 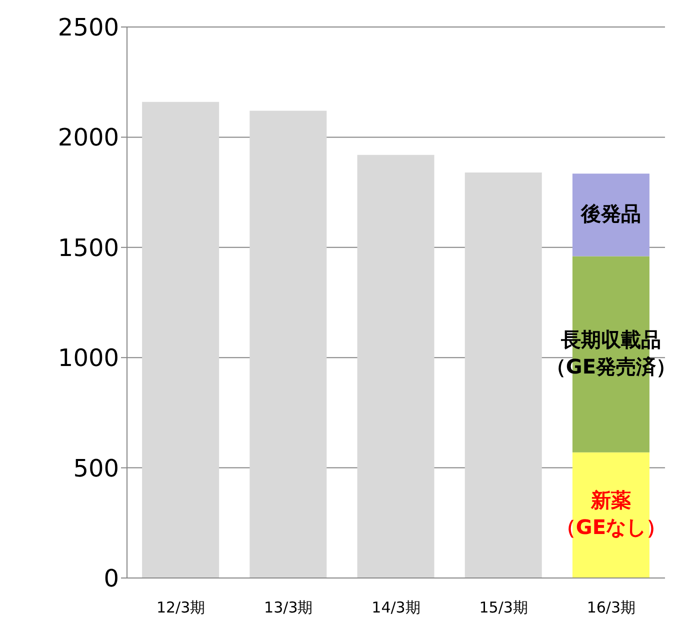 I want to click on y-tick-label: 2000, so click(x=88, y=138).